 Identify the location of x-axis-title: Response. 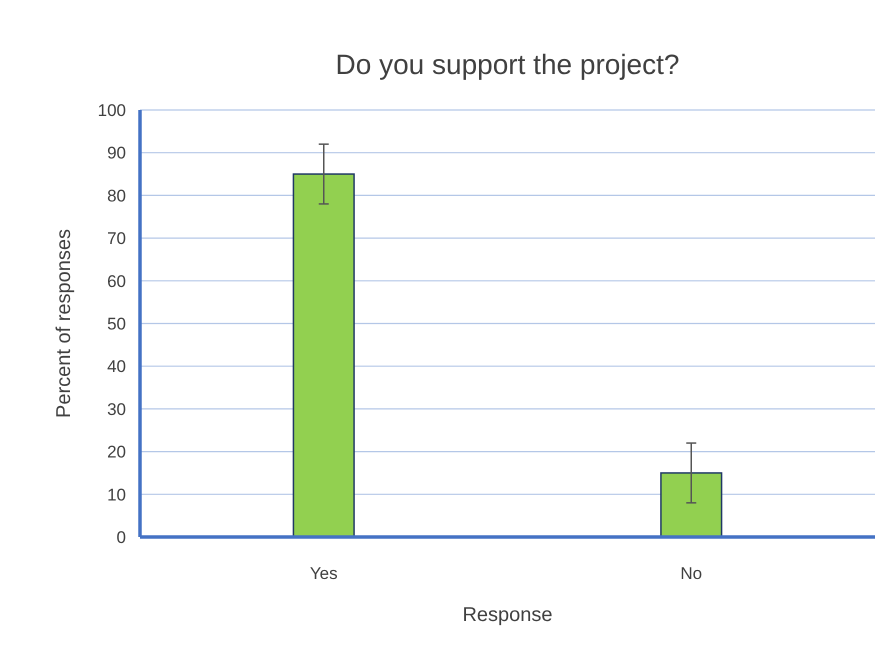
(507, 615).